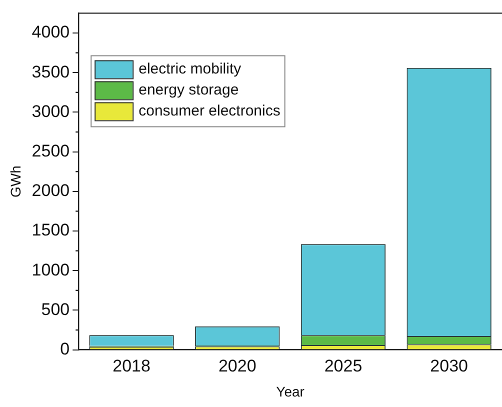 This screenshot has height=407, width=502. What do you see at coordinates (449, 366) in the screenshot?
I see `x-tick-label: 2030` at bounding box center [449, 366].